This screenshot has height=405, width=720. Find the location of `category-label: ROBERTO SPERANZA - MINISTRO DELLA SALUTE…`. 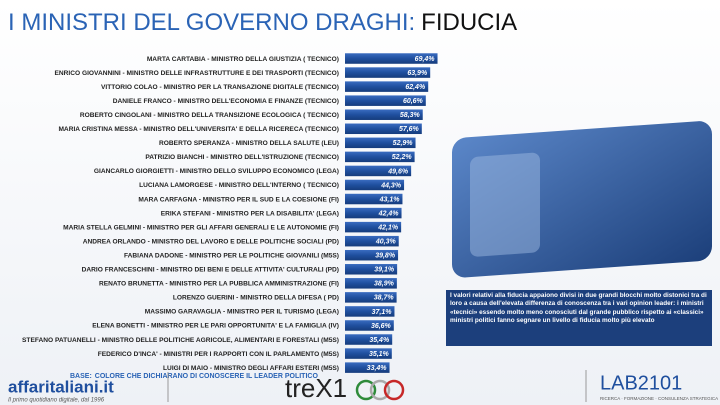

category-label: ROBERTO SPERANZA - MINISTRO DELLA SALUTE… is located at coordinates (249, 143).